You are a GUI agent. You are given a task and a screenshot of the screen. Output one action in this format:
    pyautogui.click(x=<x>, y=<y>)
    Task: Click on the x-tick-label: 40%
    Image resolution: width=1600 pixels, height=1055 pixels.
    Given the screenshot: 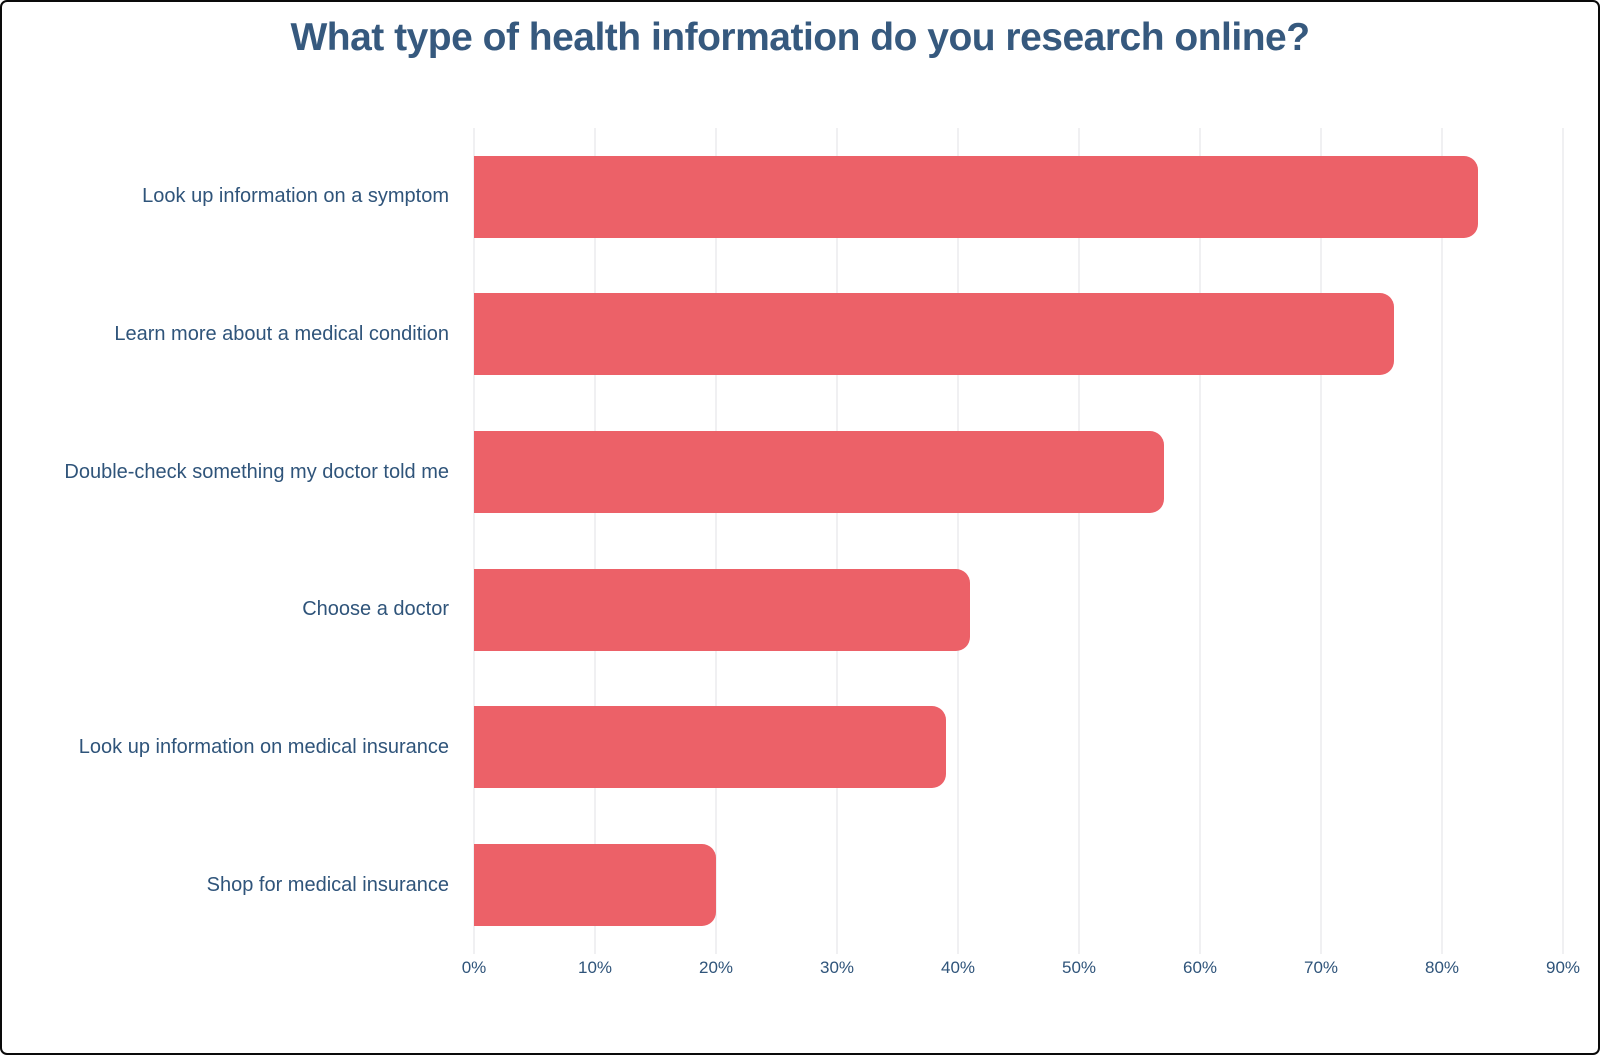 What is the action you would take?
    pyautogui.click(x=958, y=967)
    